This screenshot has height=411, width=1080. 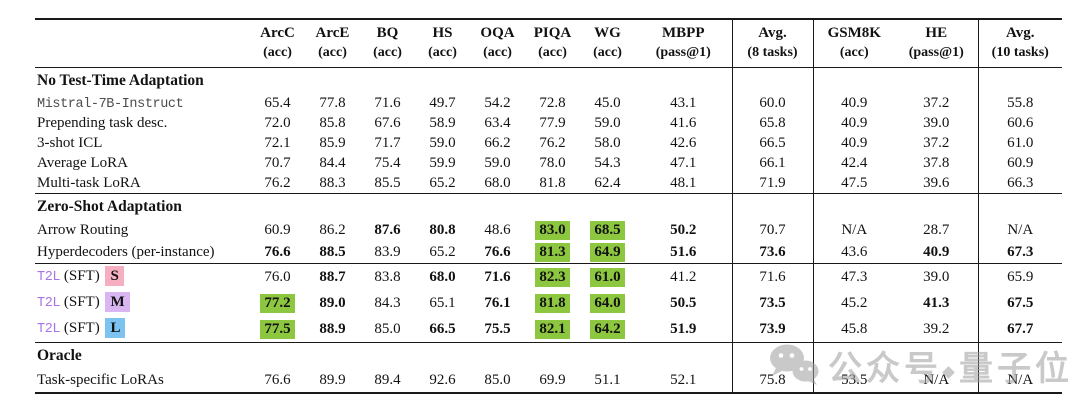 I want to click on row-label: Prepending task desc., so click(x=102, y=122).